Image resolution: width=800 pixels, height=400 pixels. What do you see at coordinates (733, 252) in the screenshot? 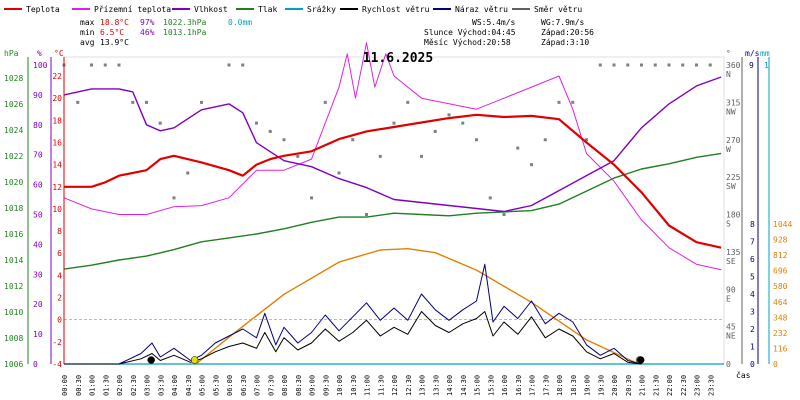
I see `dir-tick: 135` at bounding box center [733, 252].